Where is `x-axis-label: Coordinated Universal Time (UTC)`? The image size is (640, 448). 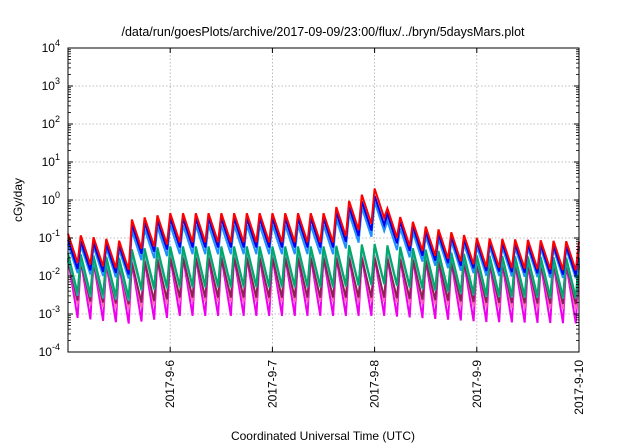 x-axis-label: Coordinated Universal Time (UTC) is located at coordinates (323, 436).